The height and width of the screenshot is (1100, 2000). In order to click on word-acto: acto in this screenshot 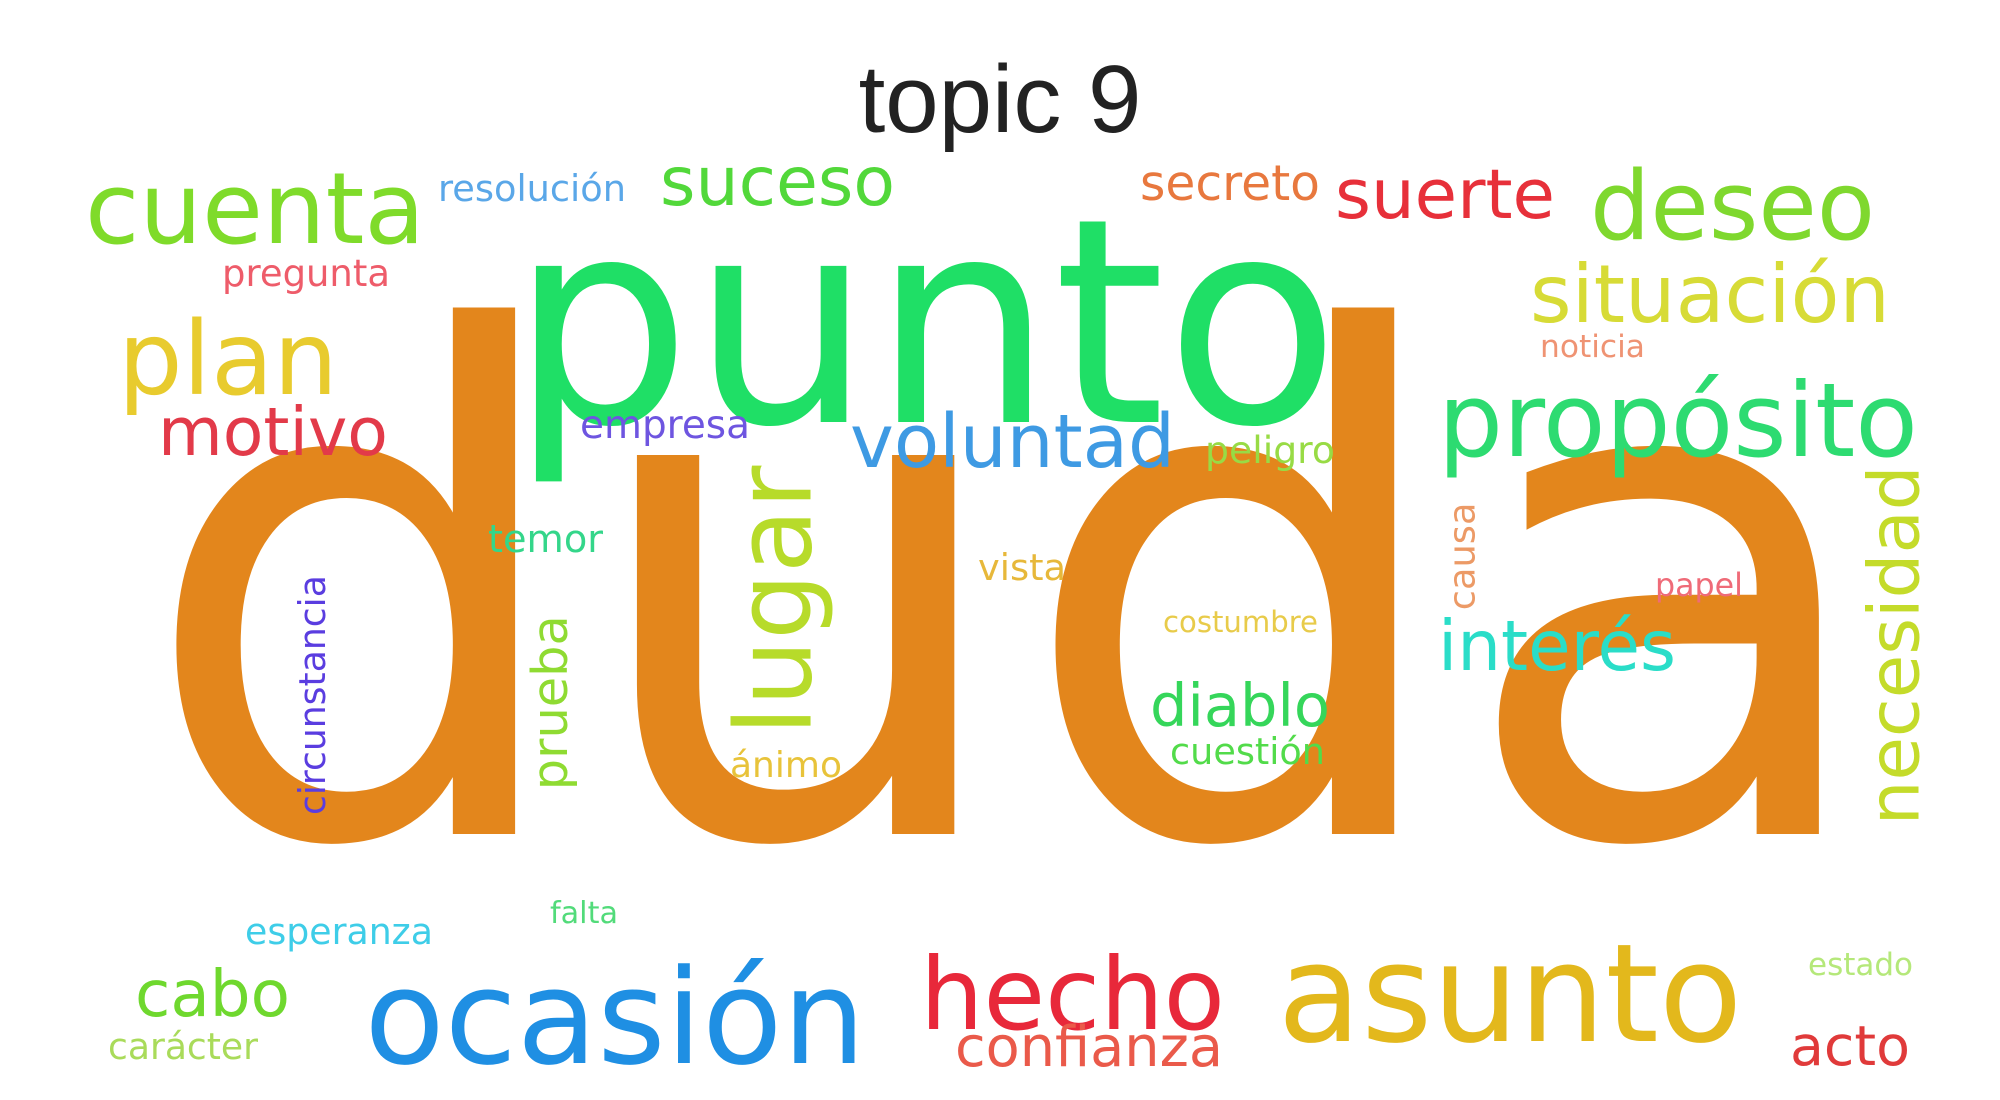, I will do `click(1850, 1046)`.